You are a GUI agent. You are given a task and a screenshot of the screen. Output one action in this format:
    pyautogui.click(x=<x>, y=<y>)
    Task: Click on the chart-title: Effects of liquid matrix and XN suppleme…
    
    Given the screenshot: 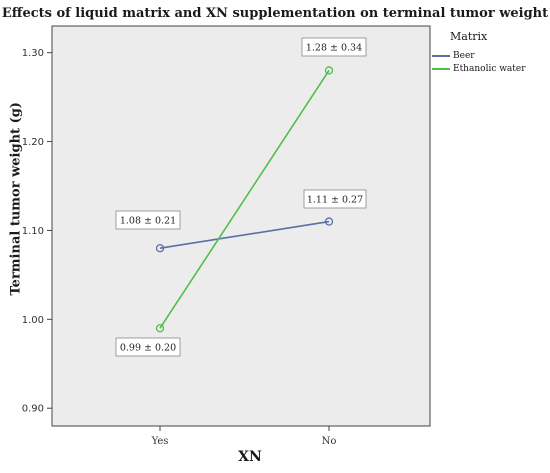 What is the action you would take?
    pyautogui.click(x=275, y=13)
    